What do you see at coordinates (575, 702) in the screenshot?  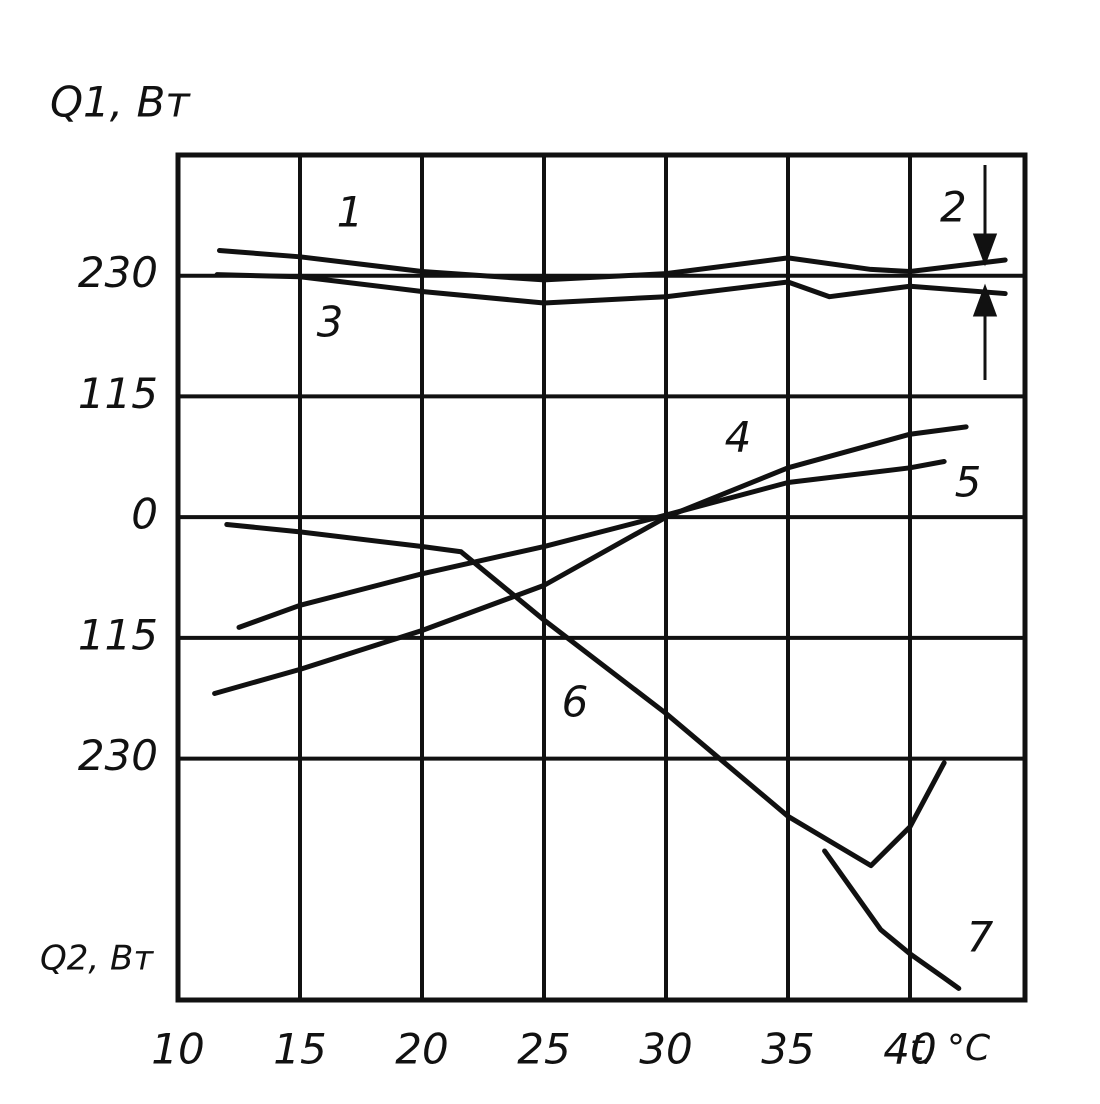 I see `series-label: 6` at bounding box center [575, 702].